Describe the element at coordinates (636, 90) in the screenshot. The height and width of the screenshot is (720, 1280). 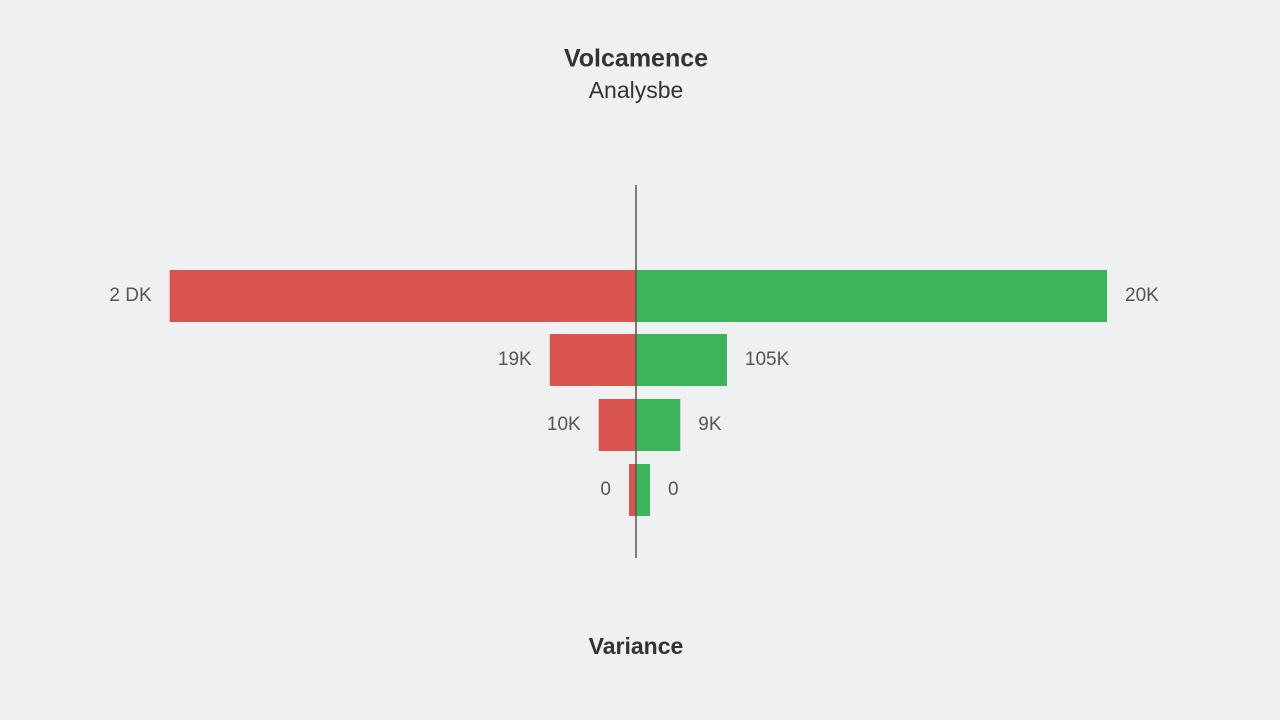
I see `chart-subtitle: Analysbe` at that location.